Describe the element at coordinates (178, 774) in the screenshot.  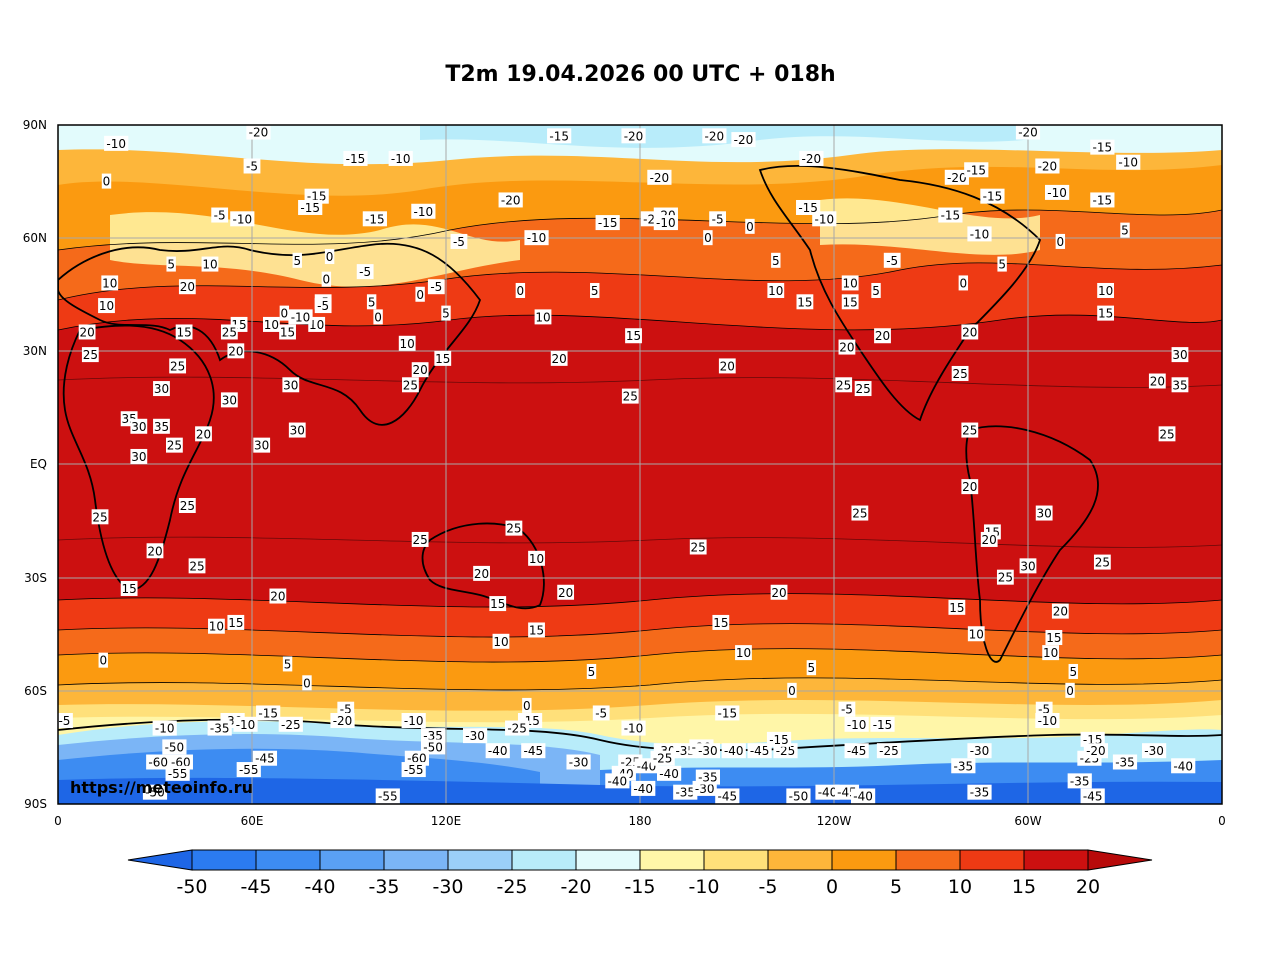
I see `contour-label-text: -55` at that location.